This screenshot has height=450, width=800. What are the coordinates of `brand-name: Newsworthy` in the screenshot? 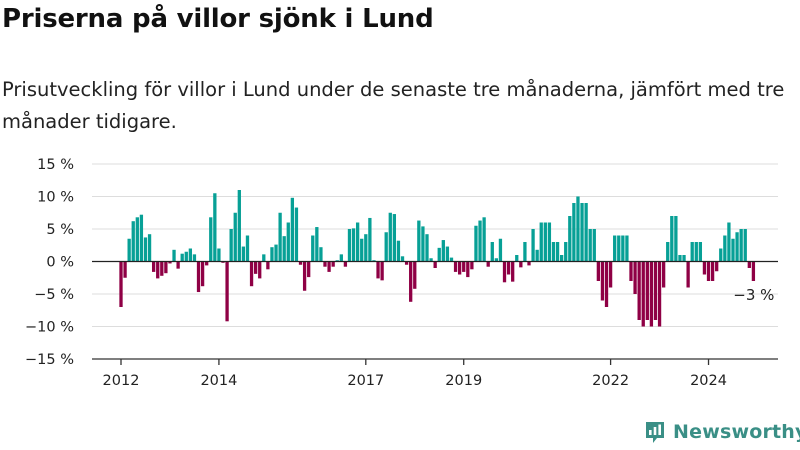 It's located at (736, 432).